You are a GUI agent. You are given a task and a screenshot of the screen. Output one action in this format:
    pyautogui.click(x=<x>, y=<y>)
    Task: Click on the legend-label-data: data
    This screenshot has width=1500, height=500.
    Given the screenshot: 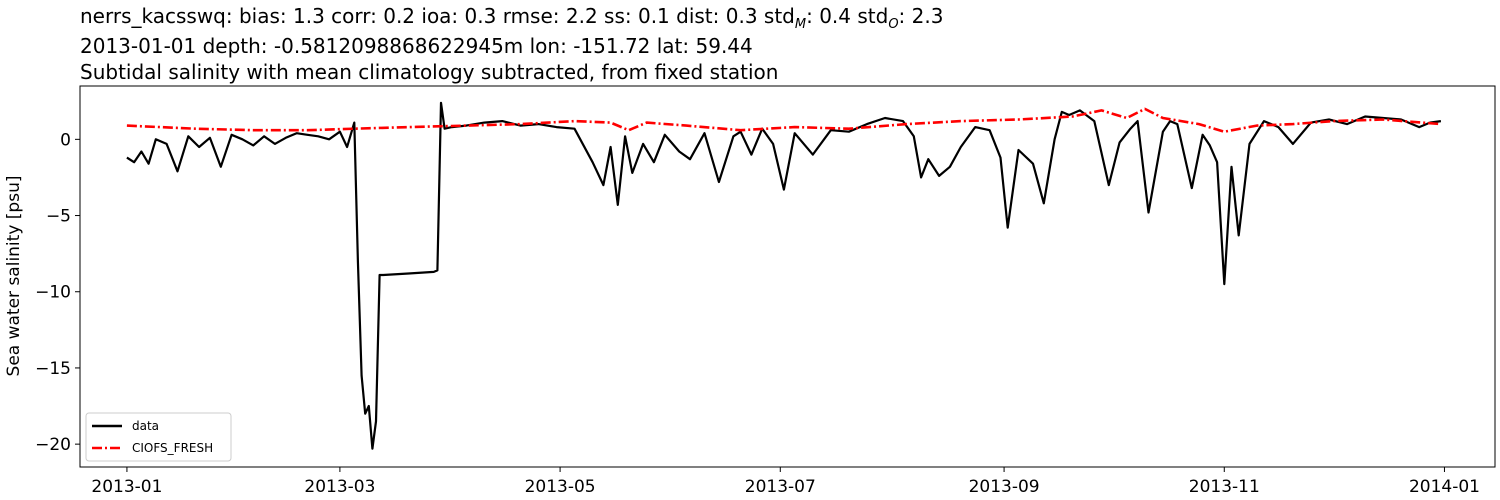 What is the action you would take?
    pyautogui.click(x=145, y=426)
    